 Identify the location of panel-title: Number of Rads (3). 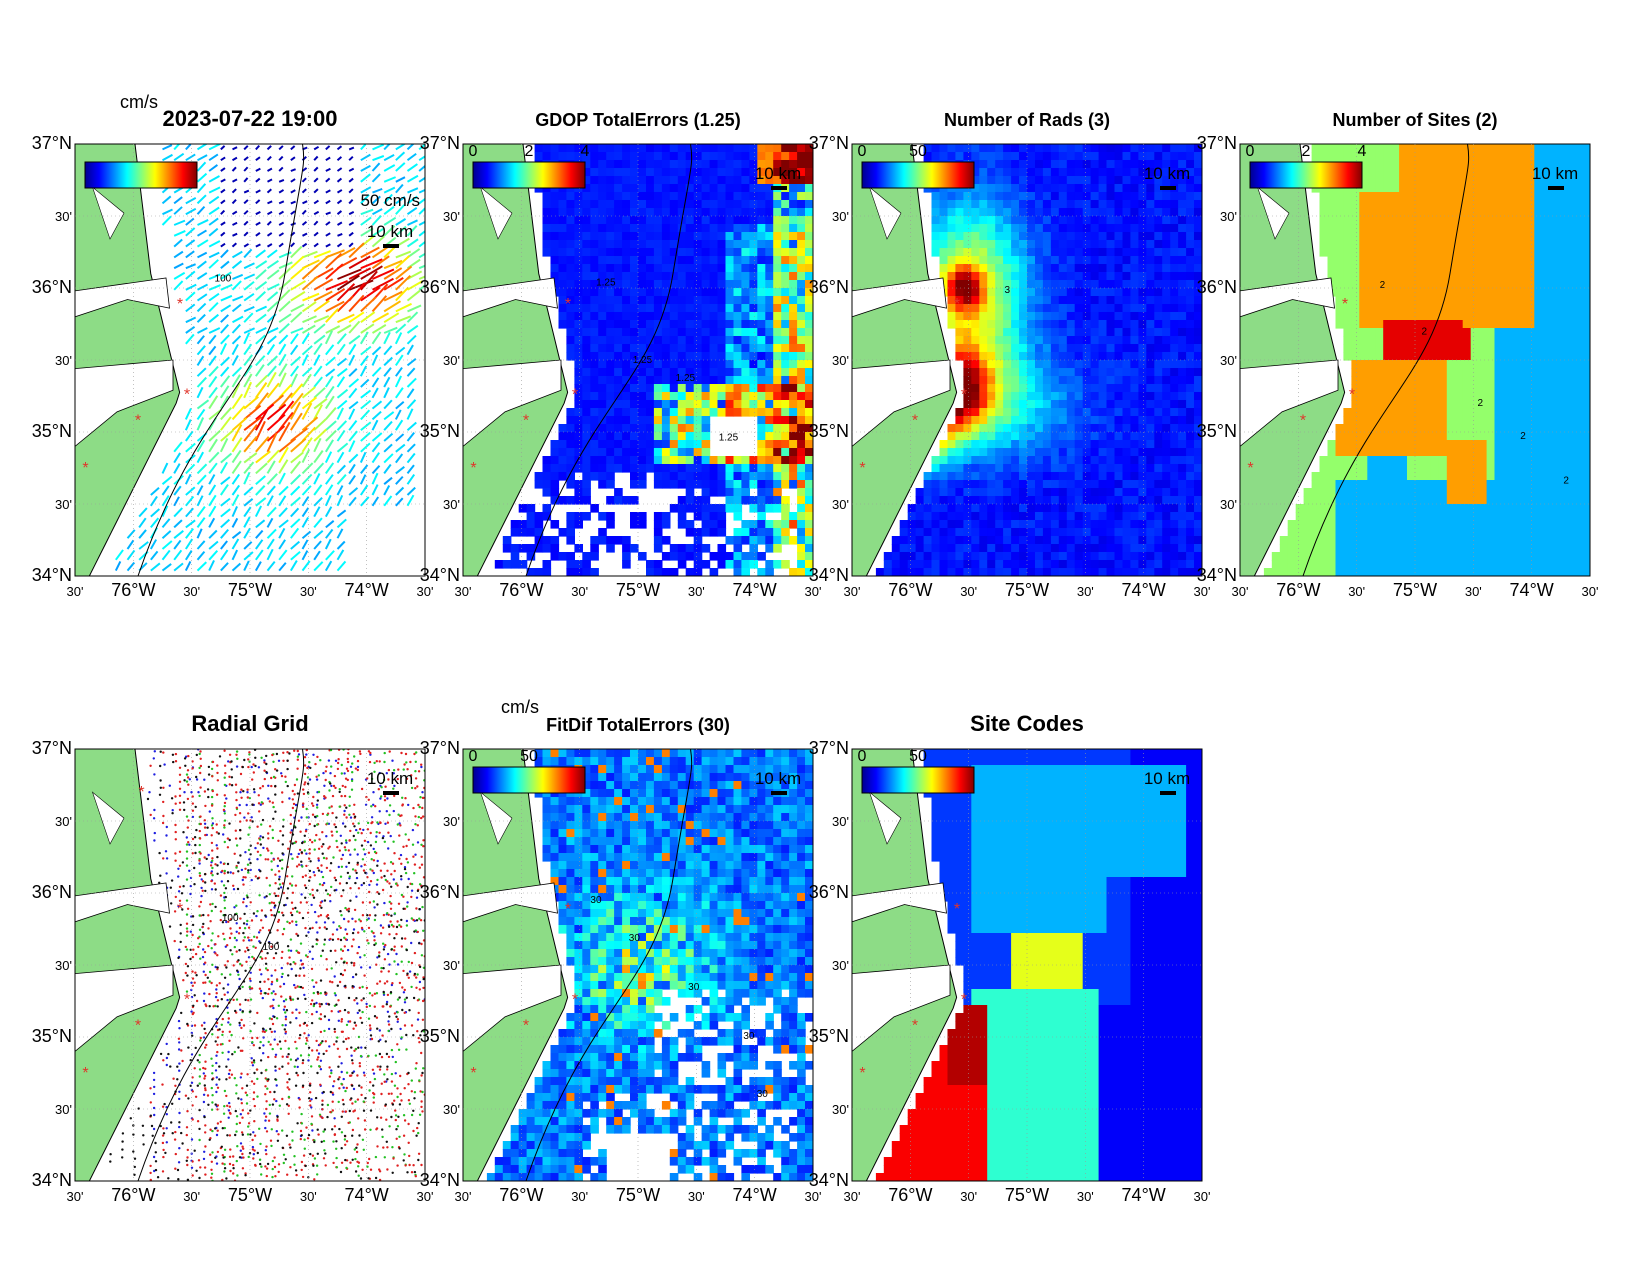
(1027, 120).